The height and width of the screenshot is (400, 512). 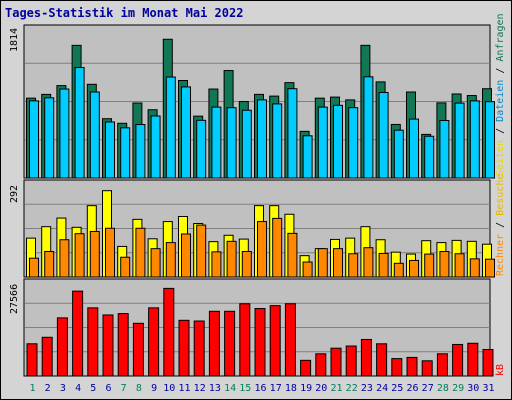 What do you see at coordinates (93, 388) in the screenshot?
I see `day-label: 5` at bounding box center [93, 388].